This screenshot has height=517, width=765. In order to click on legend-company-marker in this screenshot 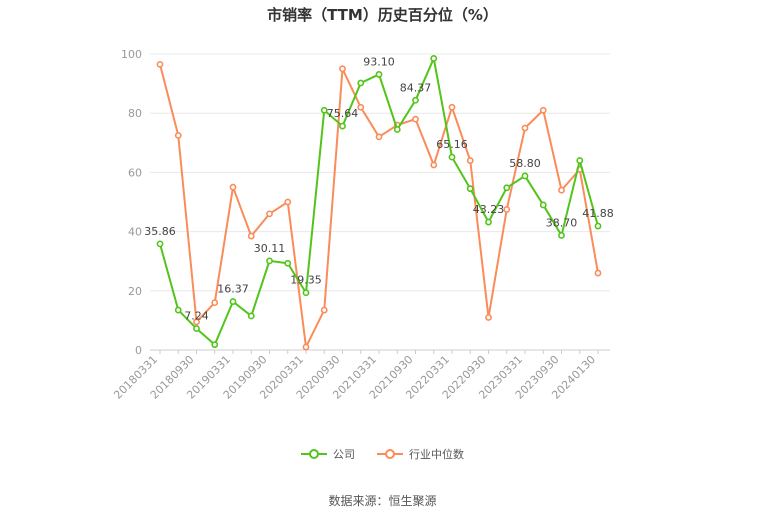, I will do `click(314, 454)`.